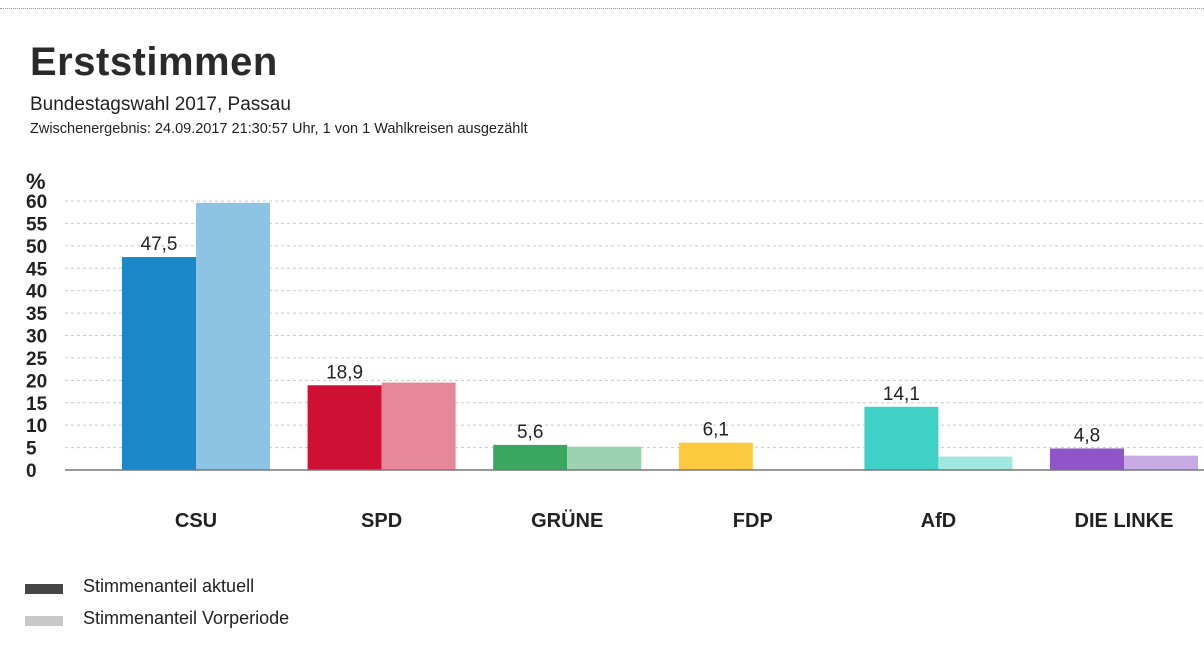  Describe the element at coordinates (901, 394) in the screenshot. I see `data-label: 14,1` at that location.